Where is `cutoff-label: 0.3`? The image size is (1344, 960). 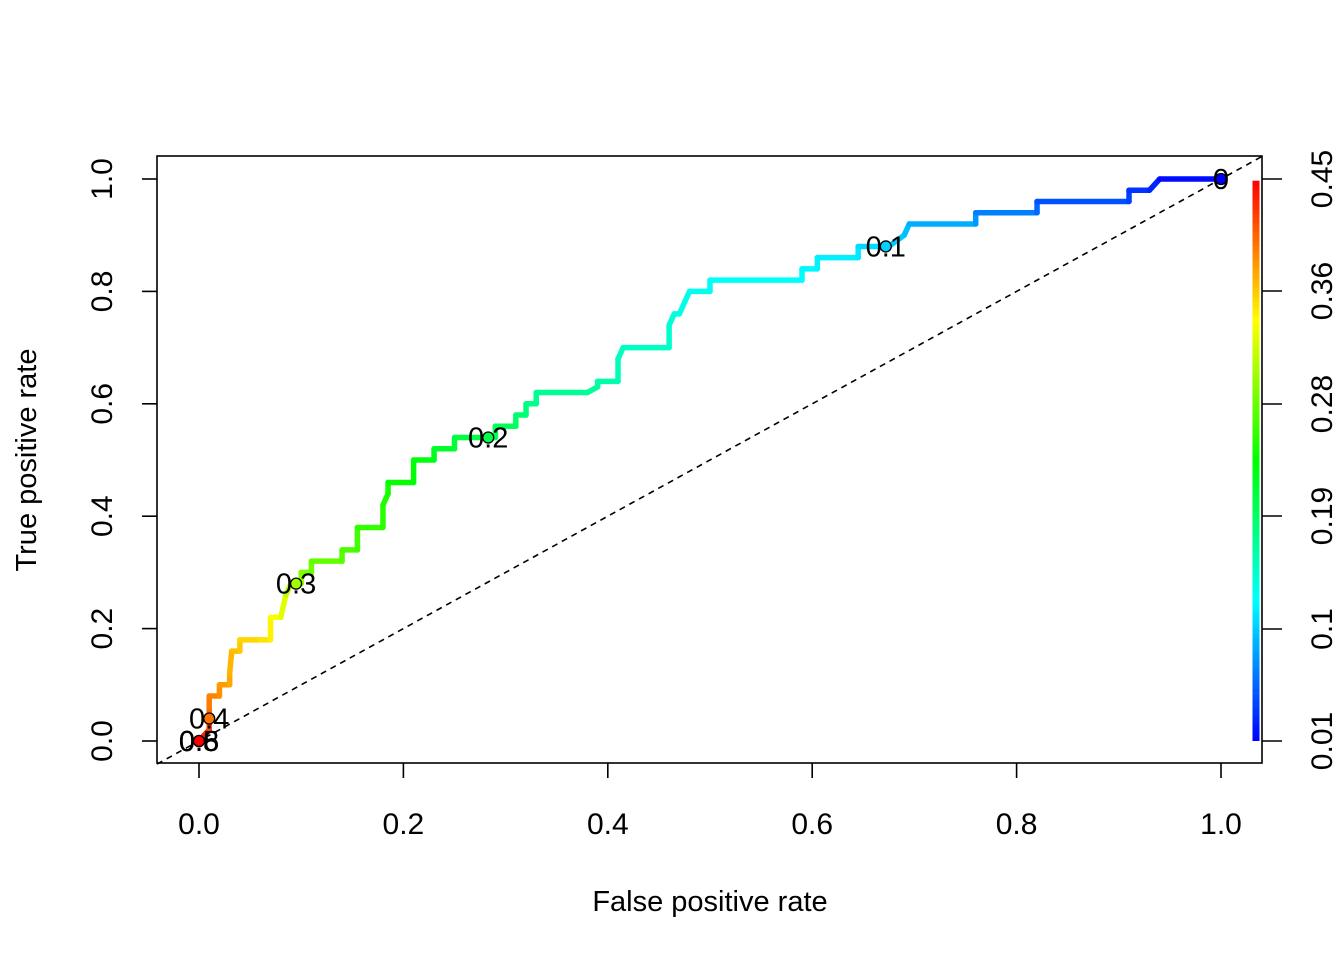
cutoff-label: 0.3 is located at coordinates (296, 585).